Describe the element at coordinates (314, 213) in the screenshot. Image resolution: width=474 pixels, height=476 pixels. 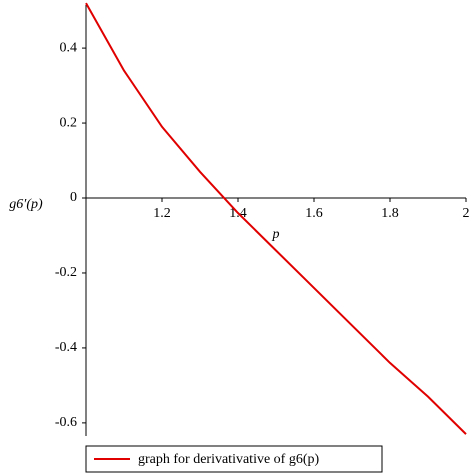
I see `x-tick-label: 1.6` at that location.